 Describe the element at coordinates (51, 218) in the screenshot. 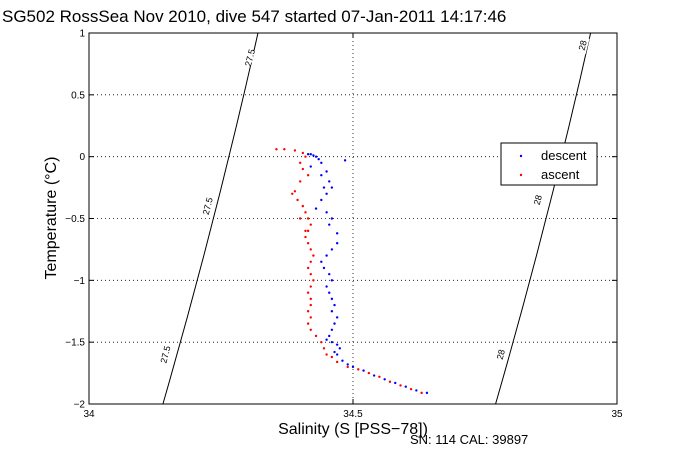

I see `y-axis-label: Temperature (°C)` at that location.